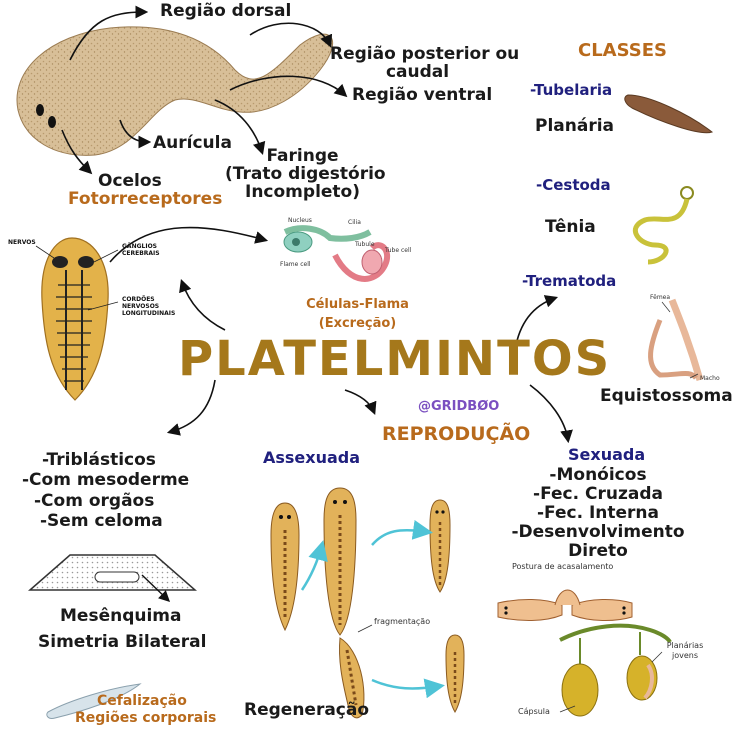 This screenshot has width=736, height=736. I want to click on label-femea: Fêmea, so click(660, 297).